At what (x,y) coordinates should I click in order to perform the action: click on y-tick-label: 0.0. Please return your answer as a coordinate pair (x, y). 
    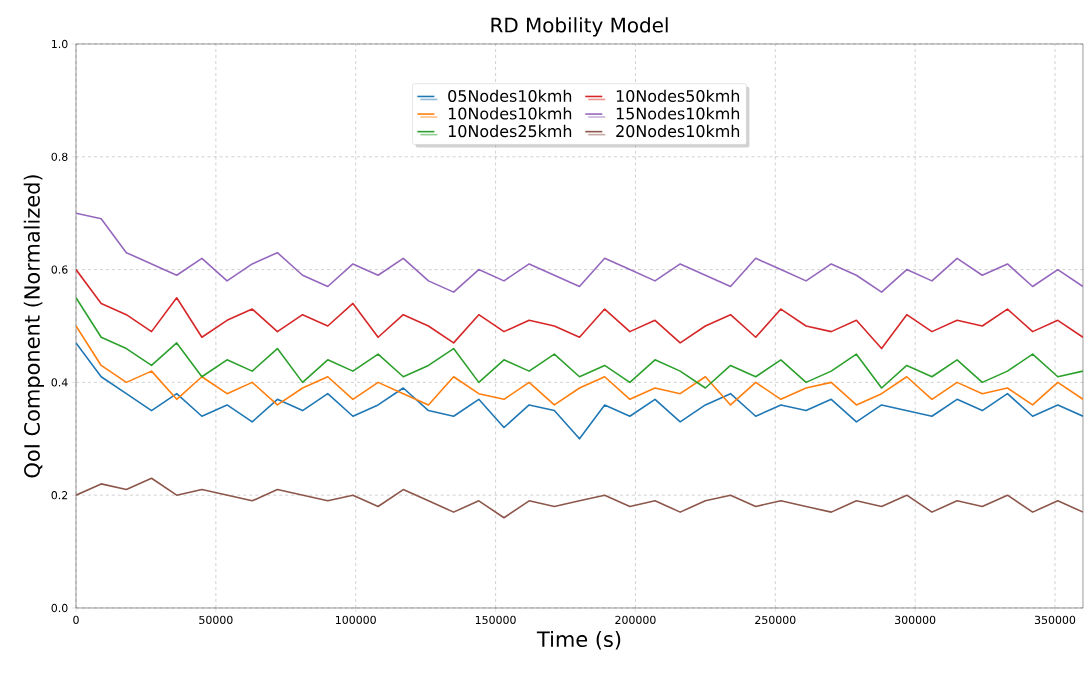
    Looking at the image, I should click on (59, 608).